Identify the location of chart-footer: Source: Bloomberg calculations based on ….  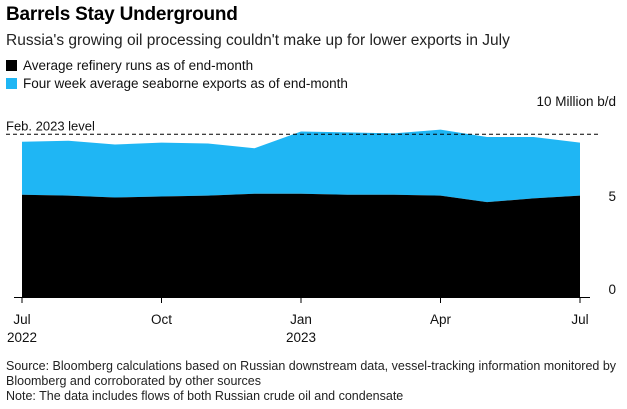
(315, 381).